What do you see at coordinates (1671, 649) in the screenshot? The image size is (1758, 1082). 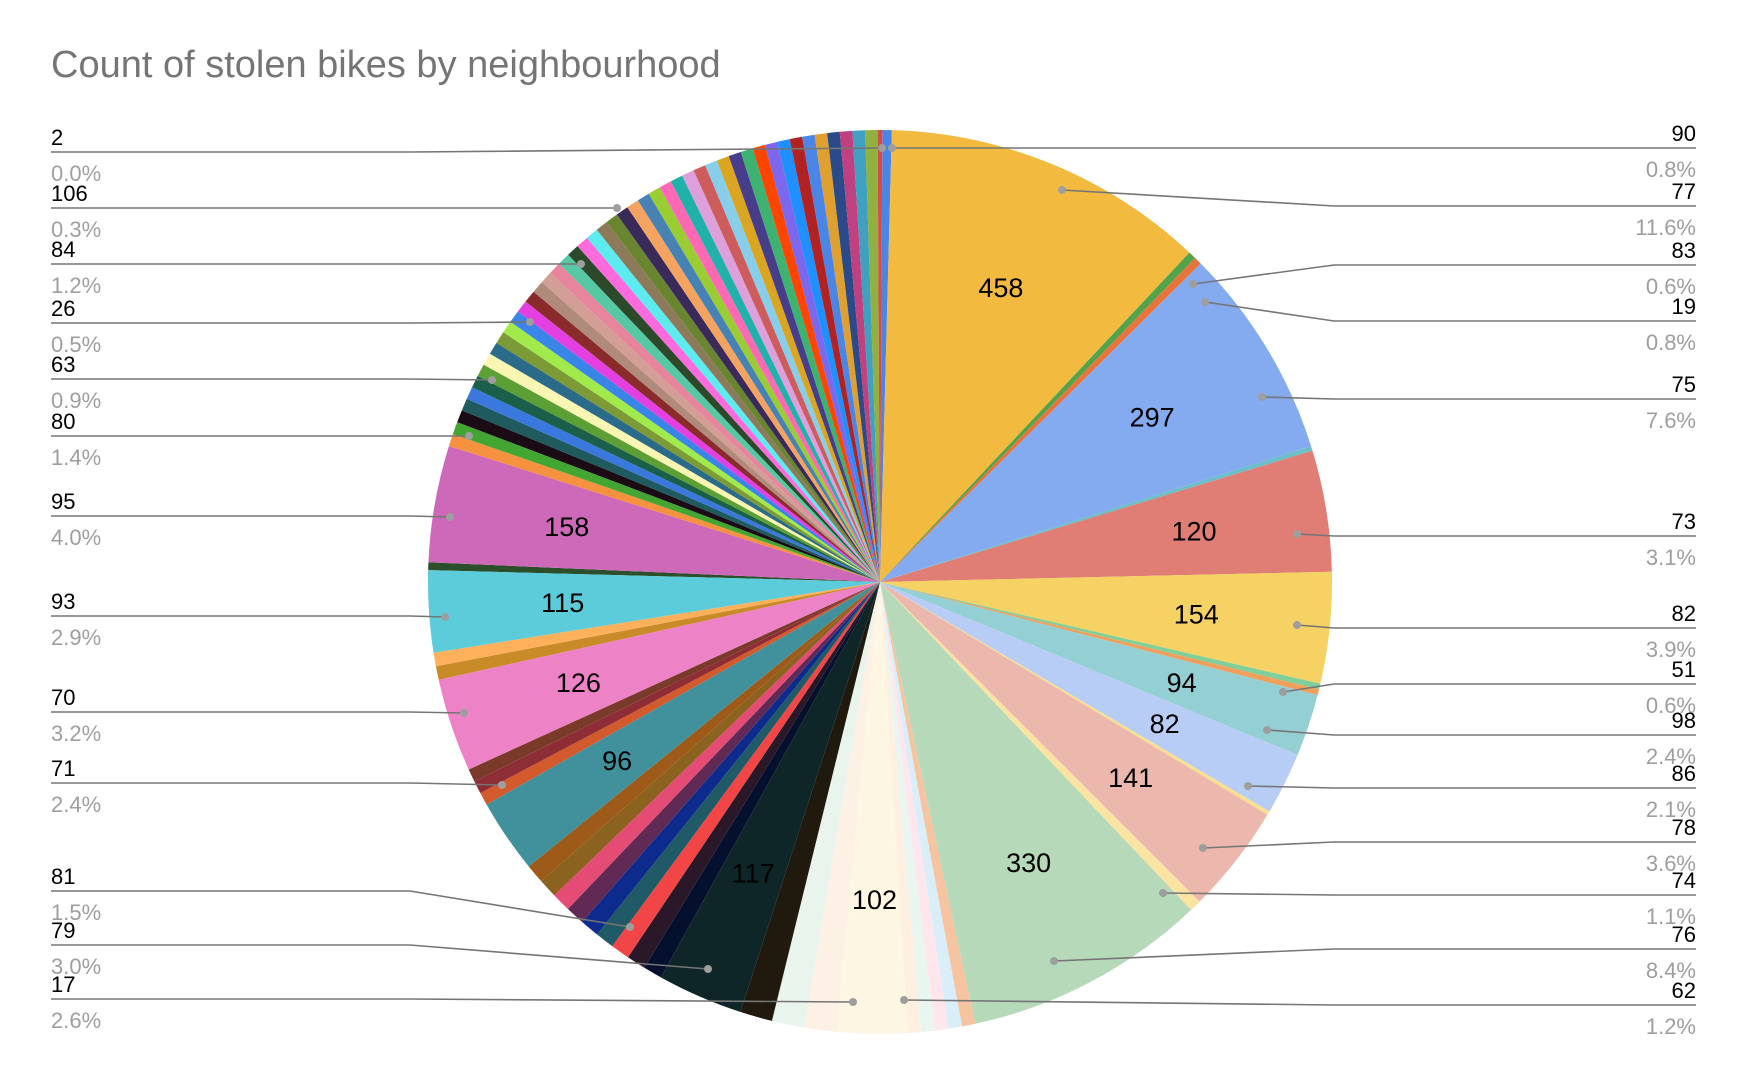 I see `callout-percent: 3.9%` at bounding box center [1671, 649].